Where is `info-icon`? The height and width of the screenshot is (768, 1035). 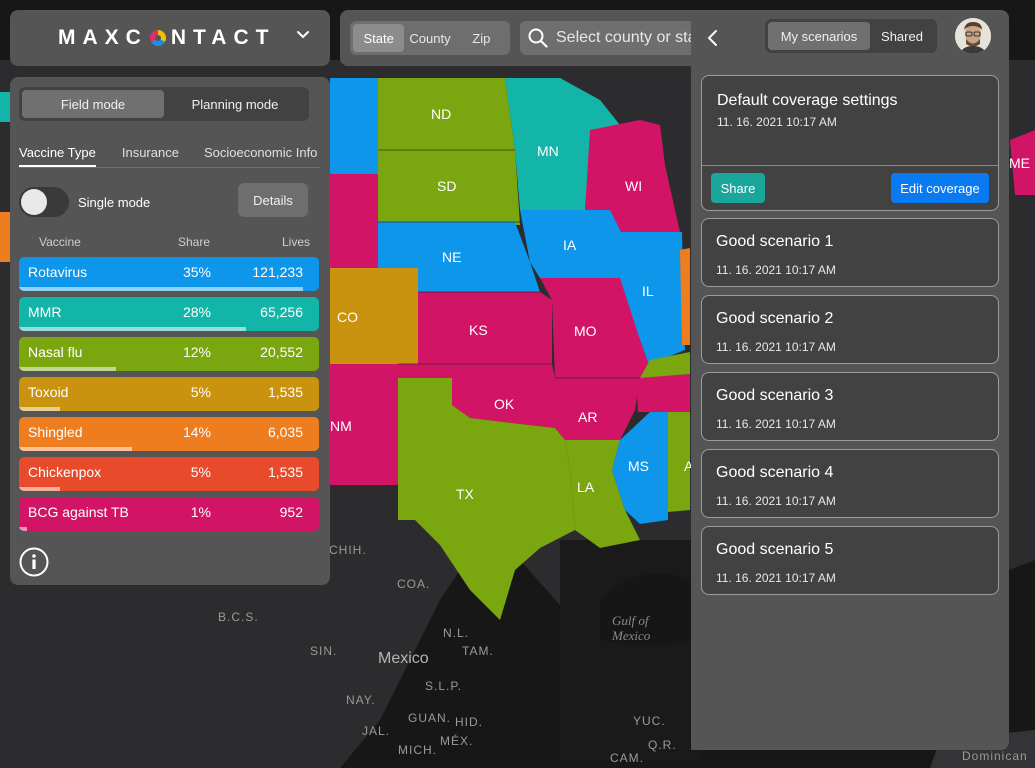
info-icon is located at coordinates (34, 562).